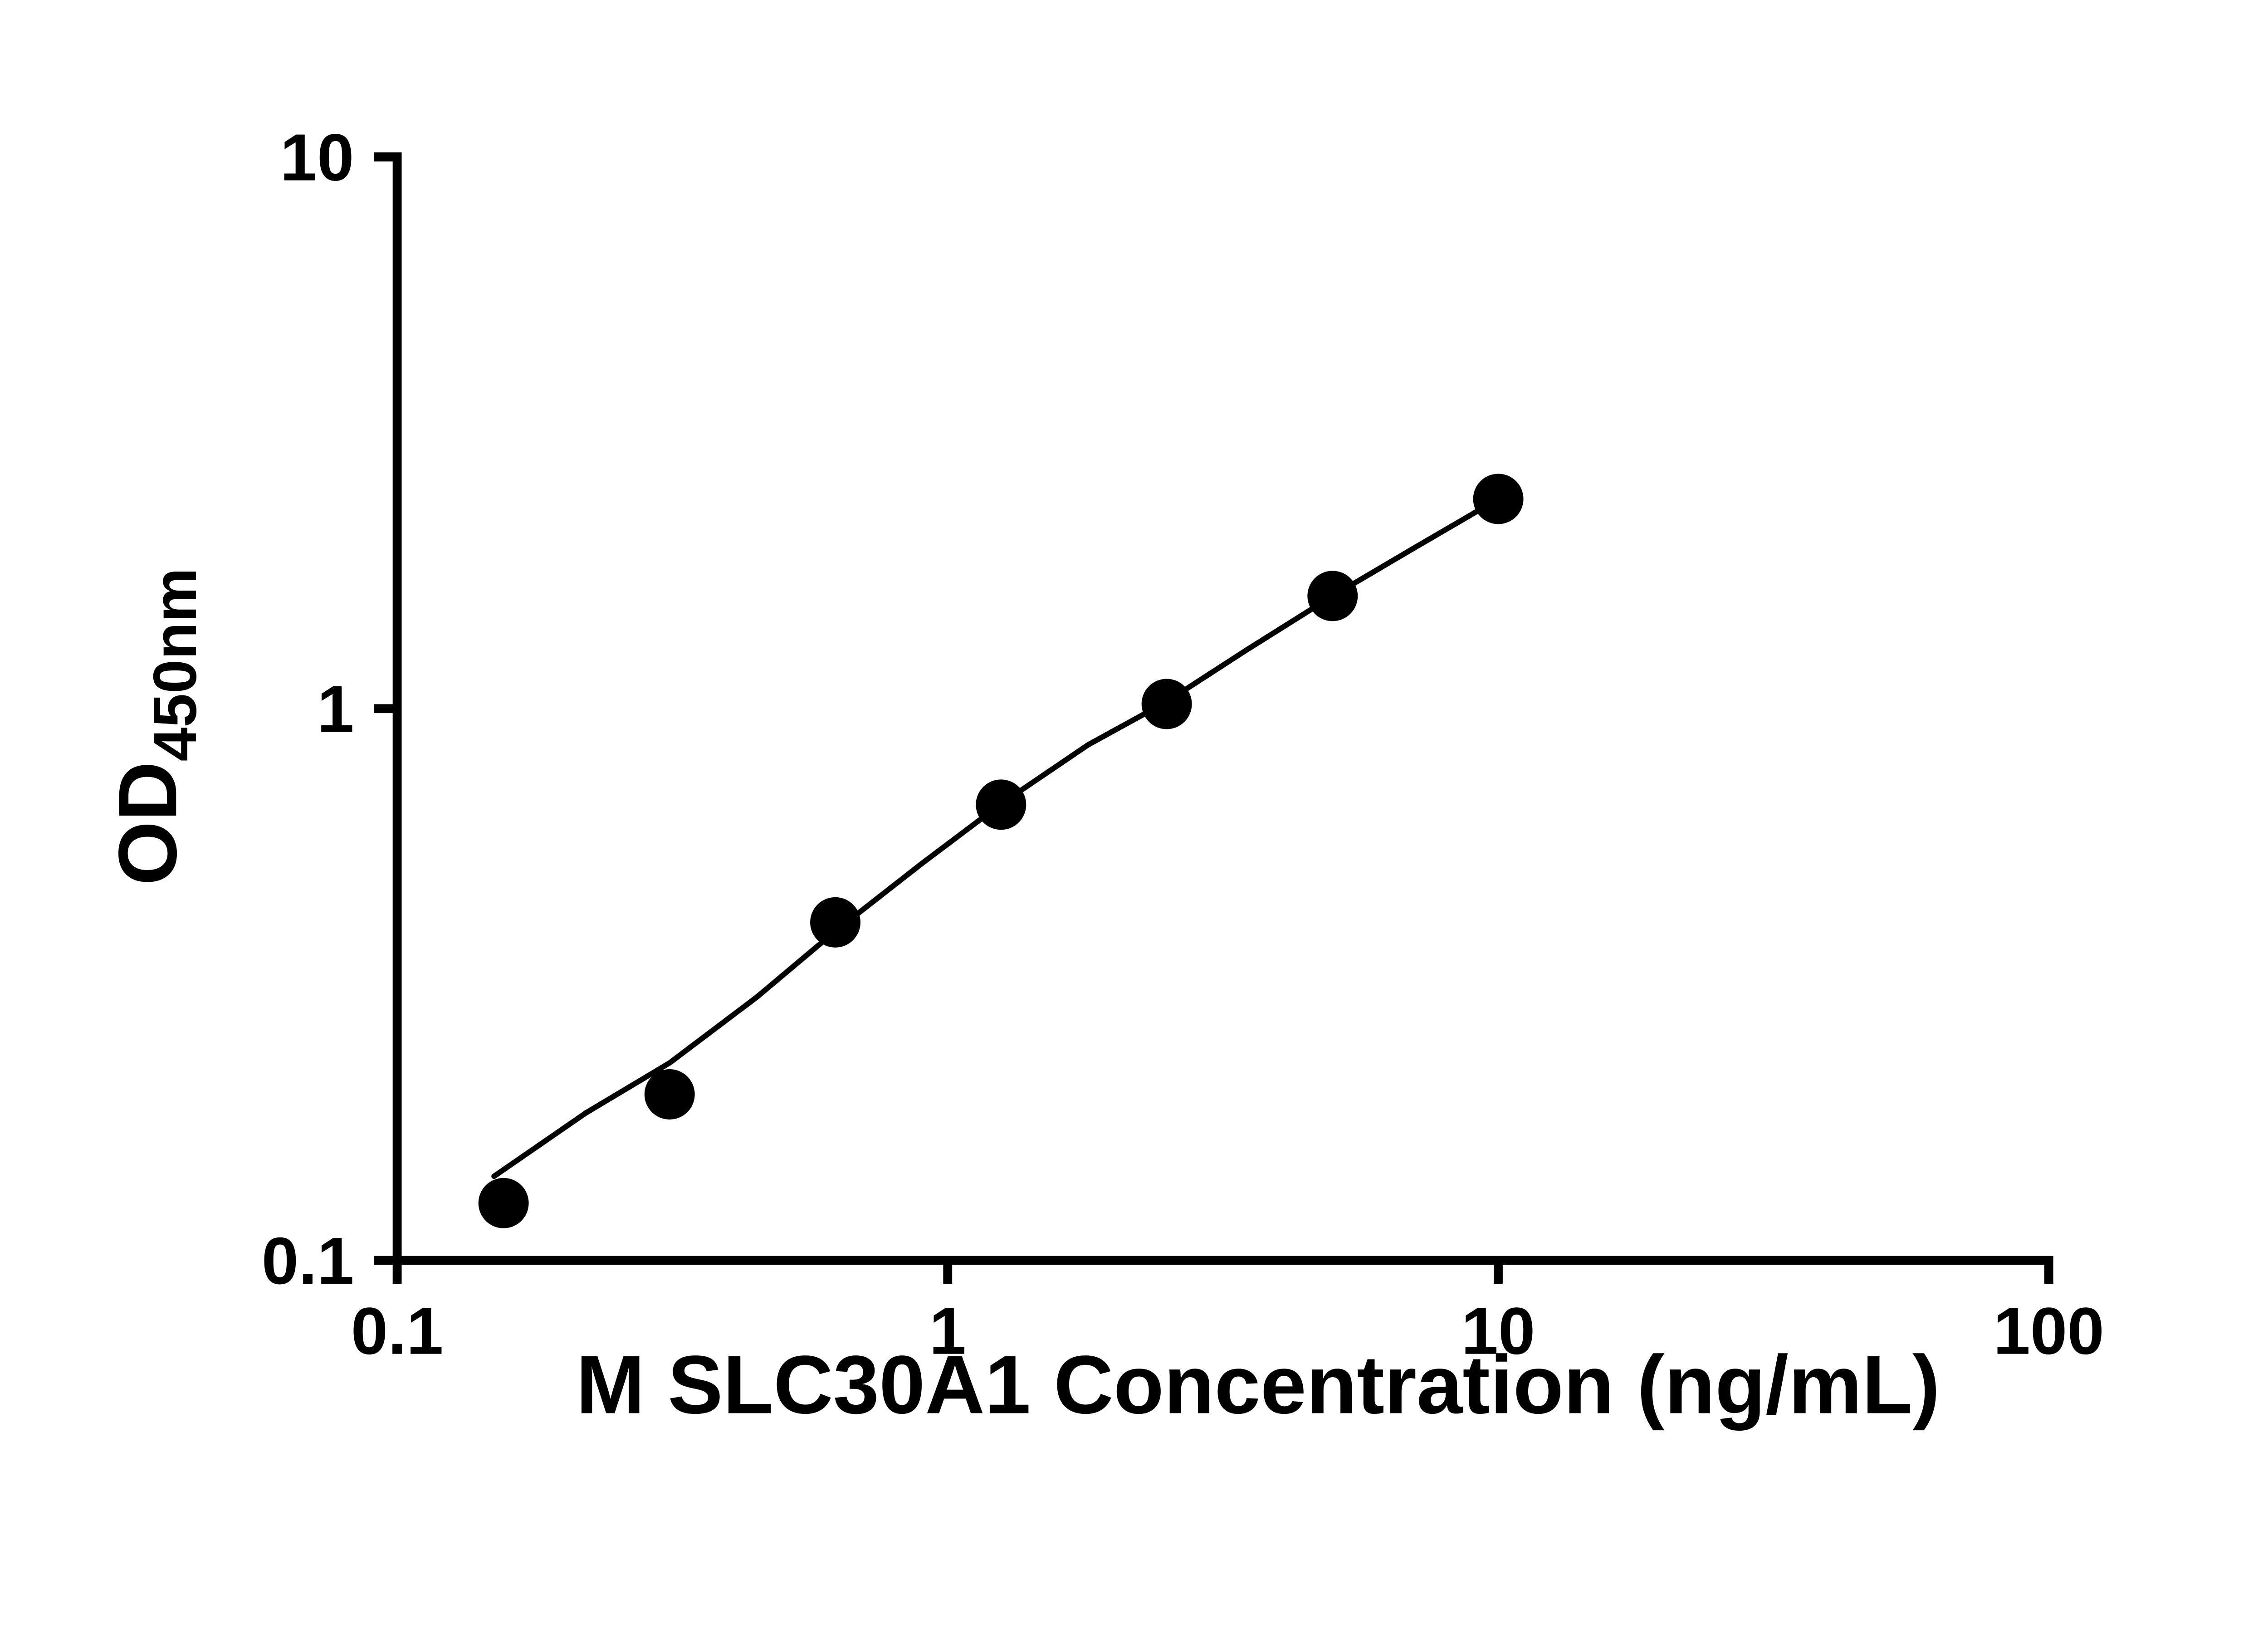 The height and width of the screenshot is (1633, 2268). Describe the element at coordinates (175, 665) in the screenshot. I see `y-axis-title-subscript: 450nm` at that location.